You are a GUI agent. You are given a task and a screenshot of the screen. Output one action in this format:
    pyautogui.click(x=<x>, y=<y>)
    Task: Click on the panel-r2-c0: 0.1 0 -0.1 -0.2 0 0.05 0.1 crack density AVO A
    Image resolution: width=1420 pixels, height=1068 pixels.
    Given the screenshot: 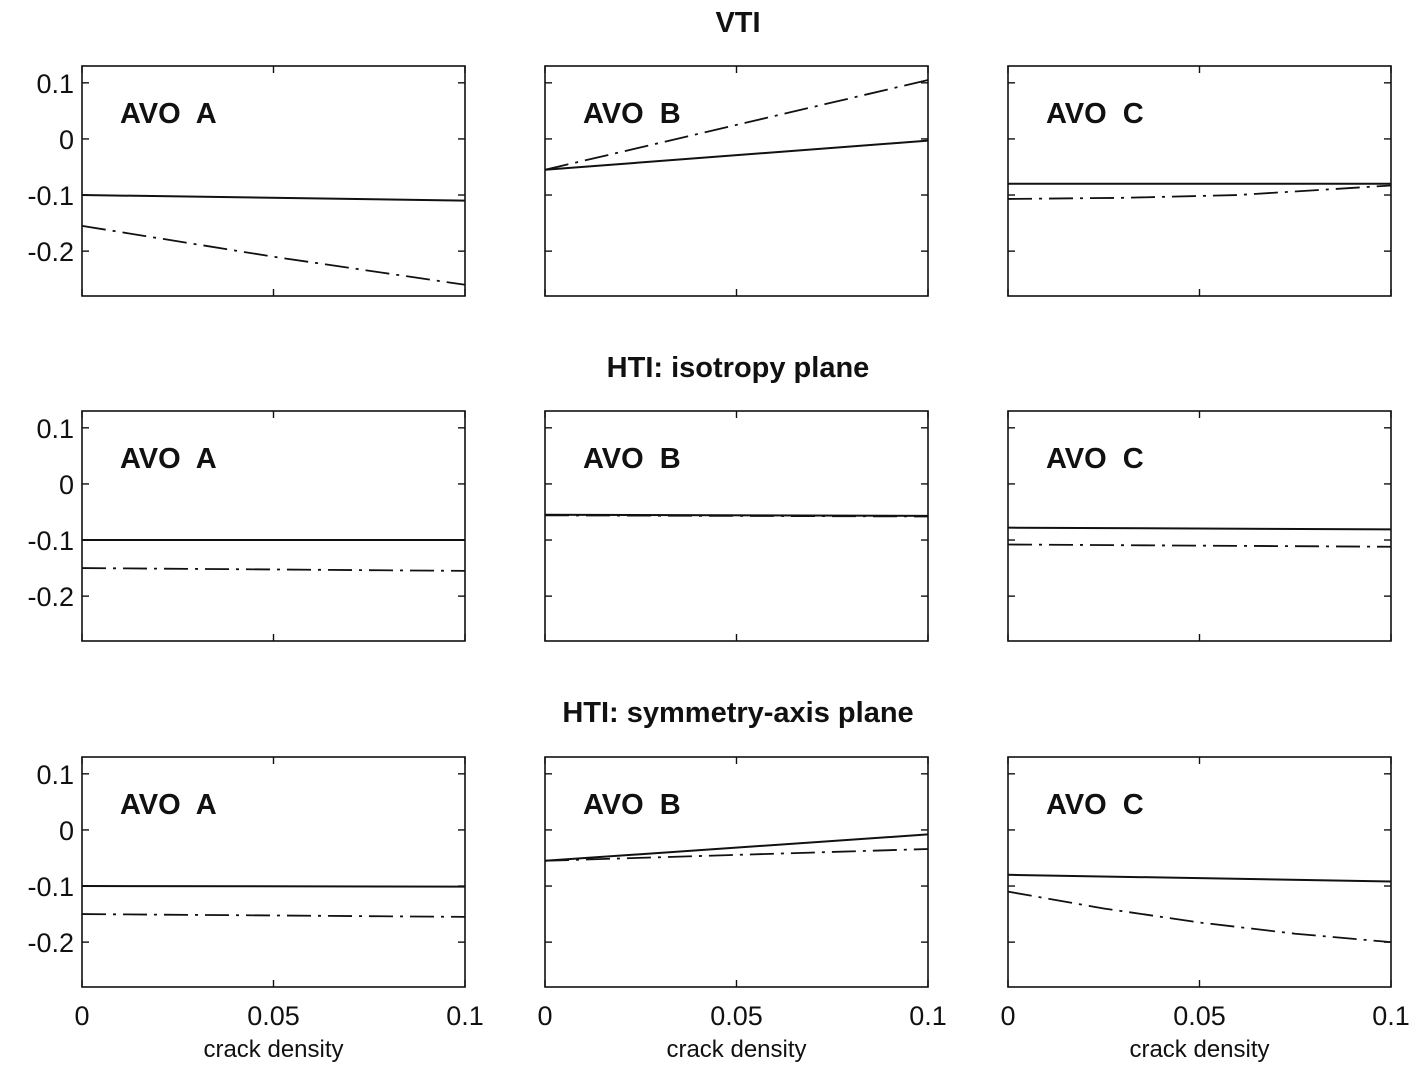 What is the action you would take?
    pyautogui.click(x=255, y=909)
    